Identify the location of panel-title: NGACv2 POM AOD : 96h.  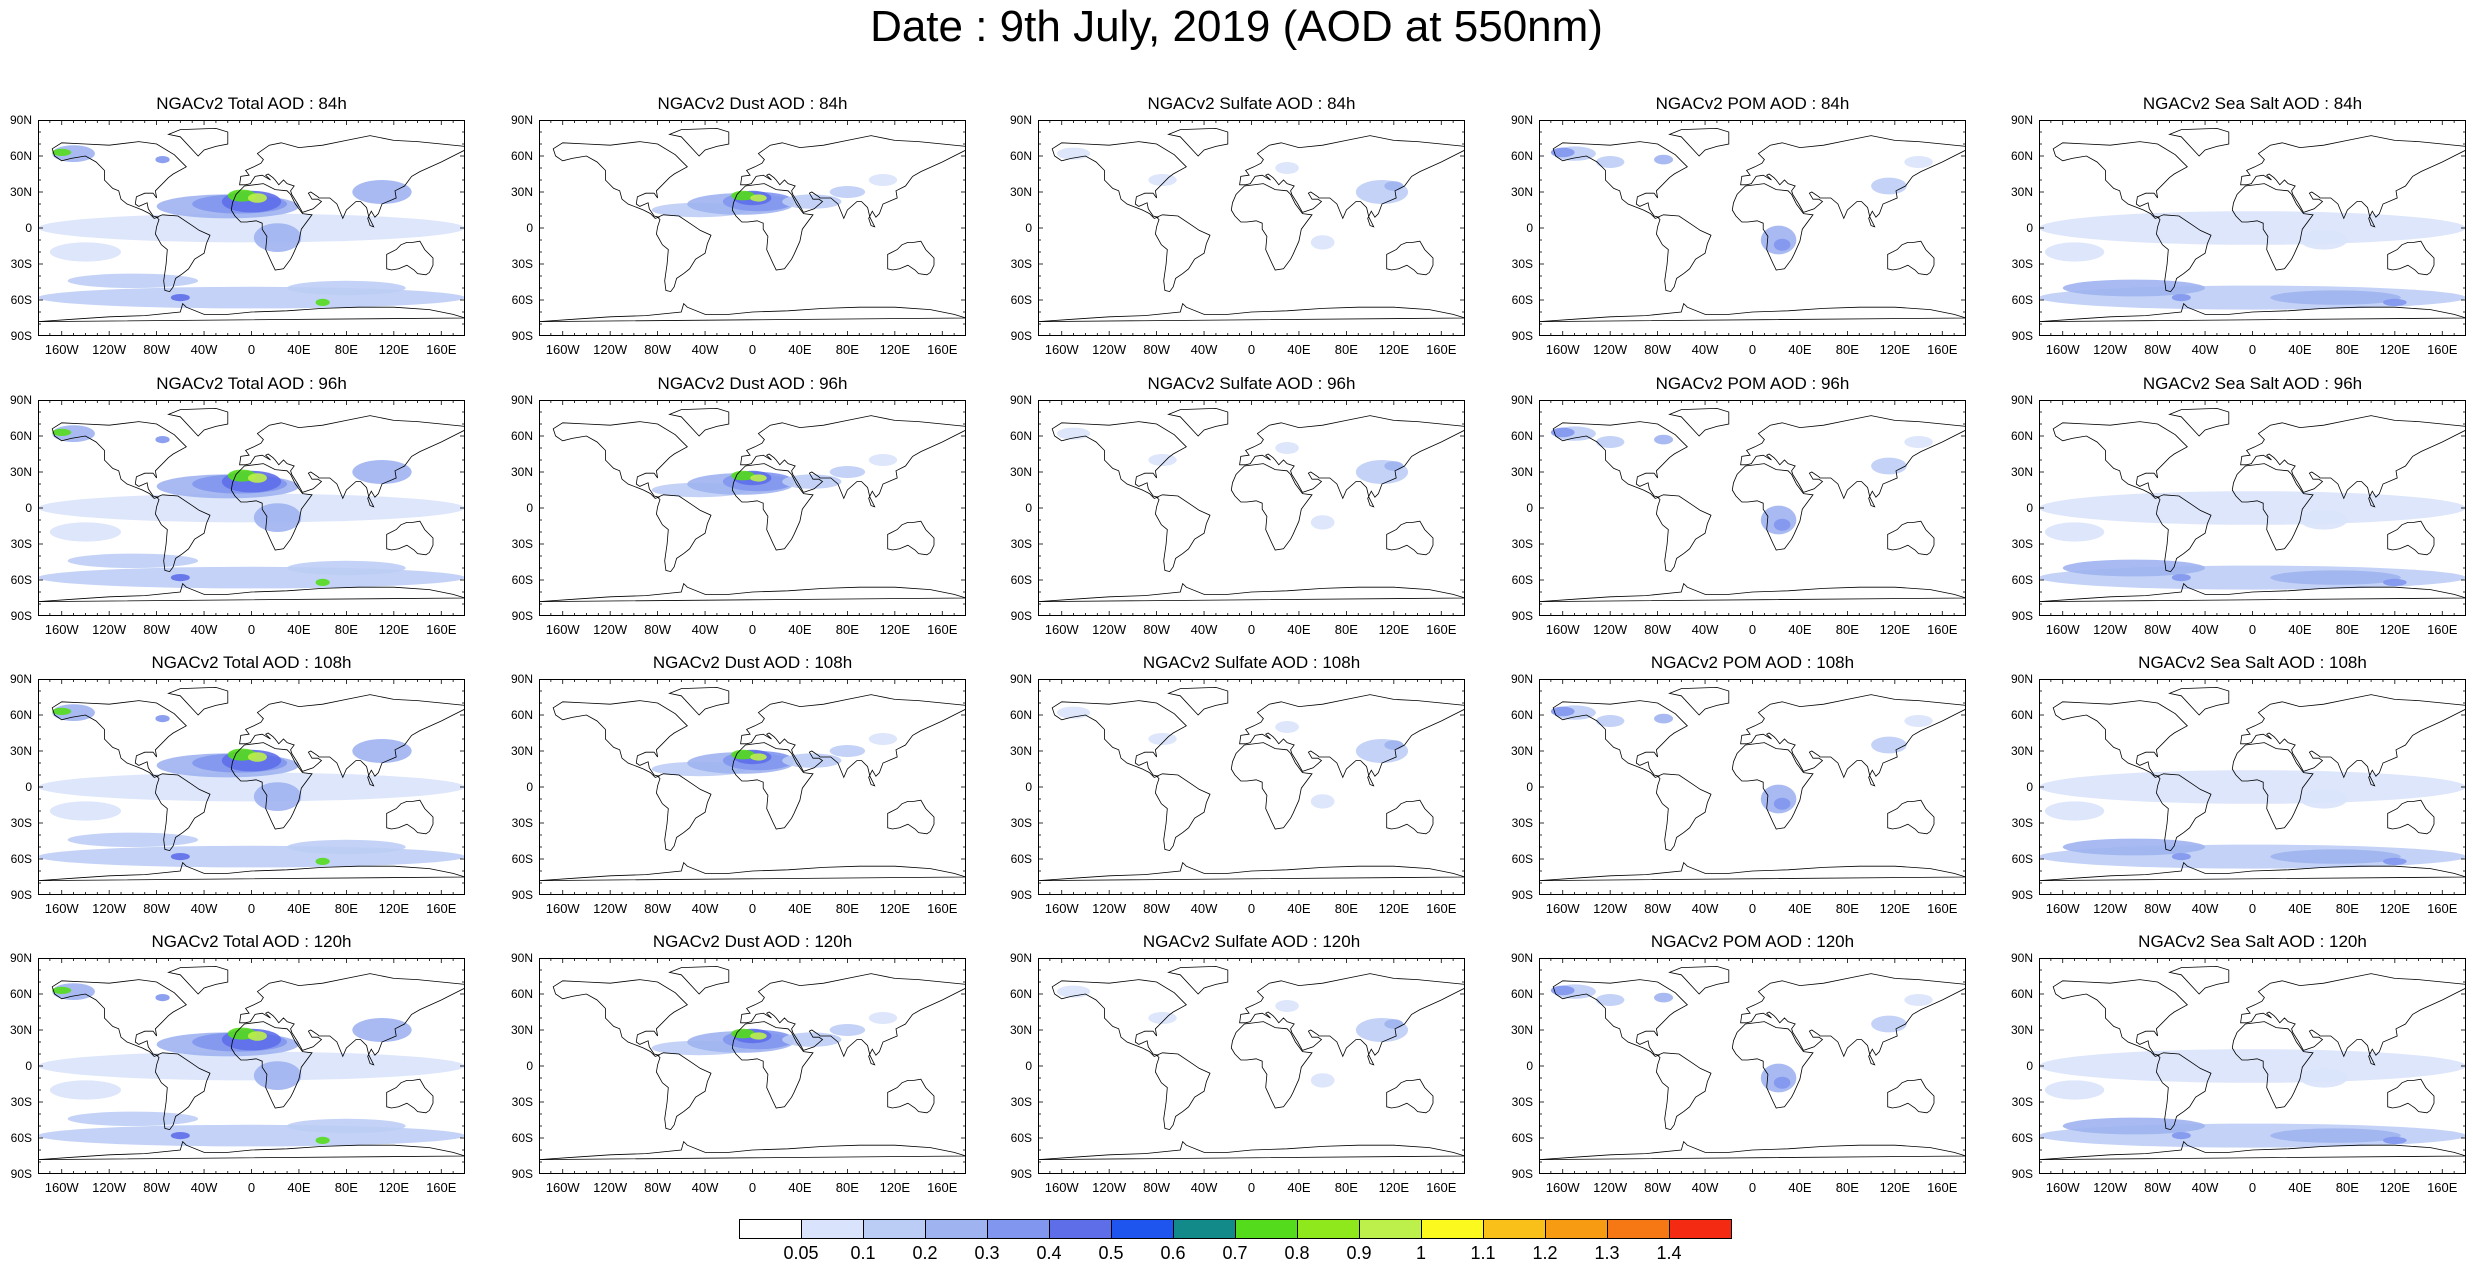
(1752, 383).